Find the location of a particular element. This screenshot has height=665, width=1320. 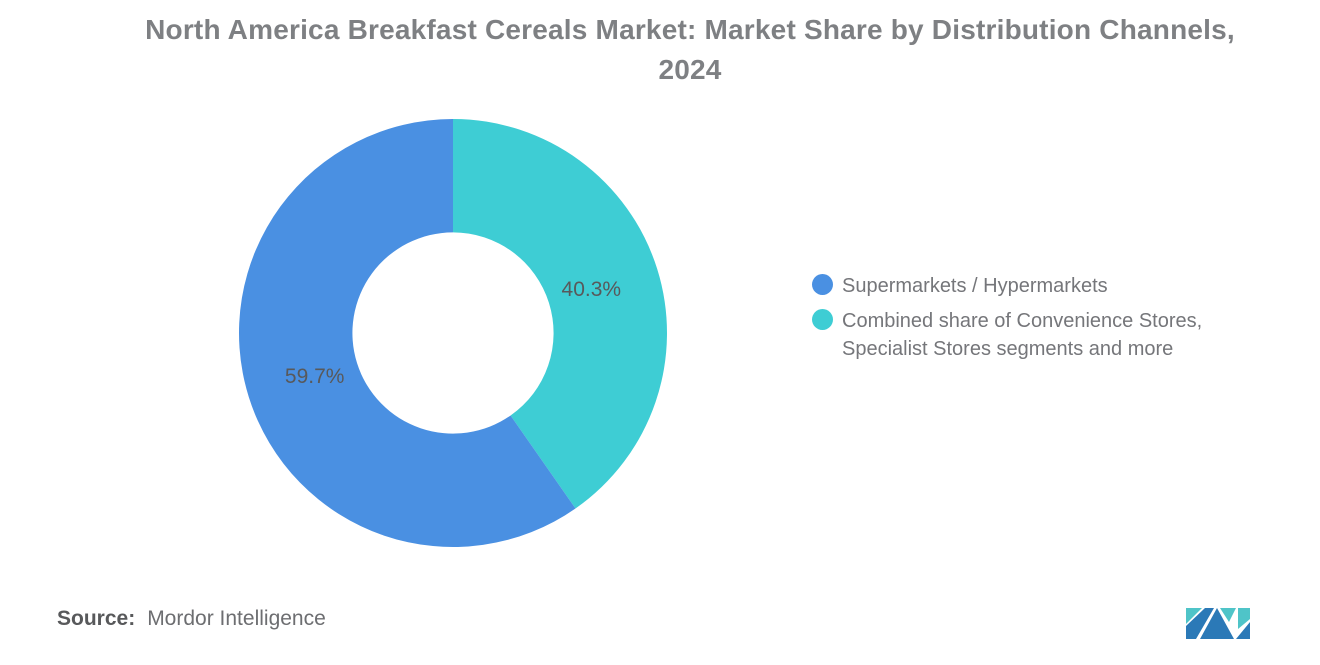

logo-blue-middle-diagonal is located at coordinates (1217, 623).